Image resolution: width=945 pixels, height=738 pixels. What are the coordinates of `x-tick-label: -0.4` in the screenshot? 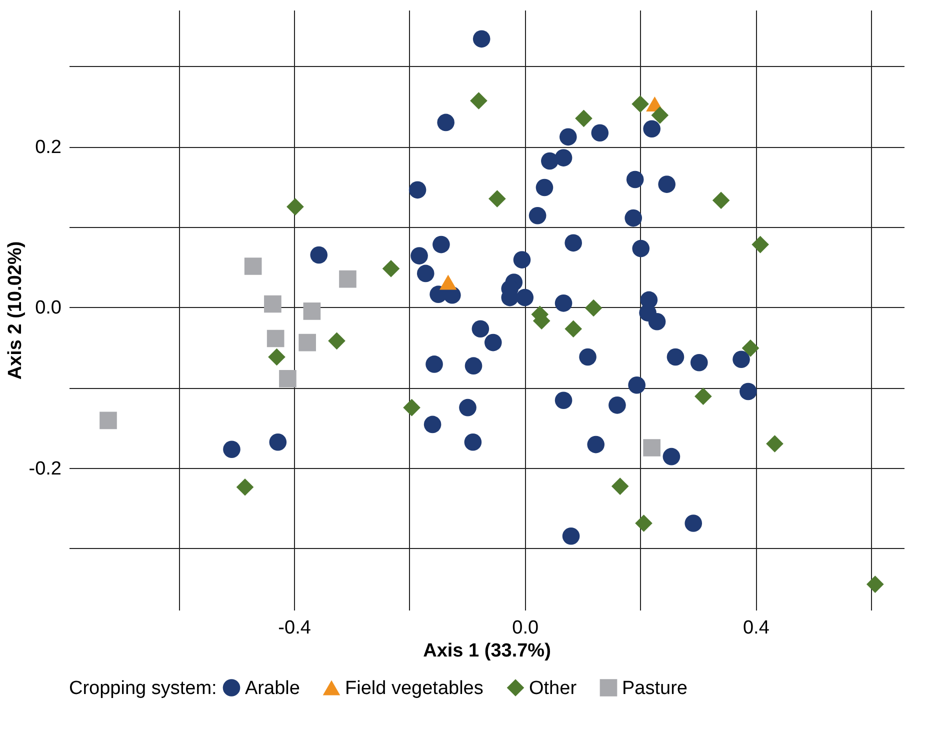 It's located at (295, 628).